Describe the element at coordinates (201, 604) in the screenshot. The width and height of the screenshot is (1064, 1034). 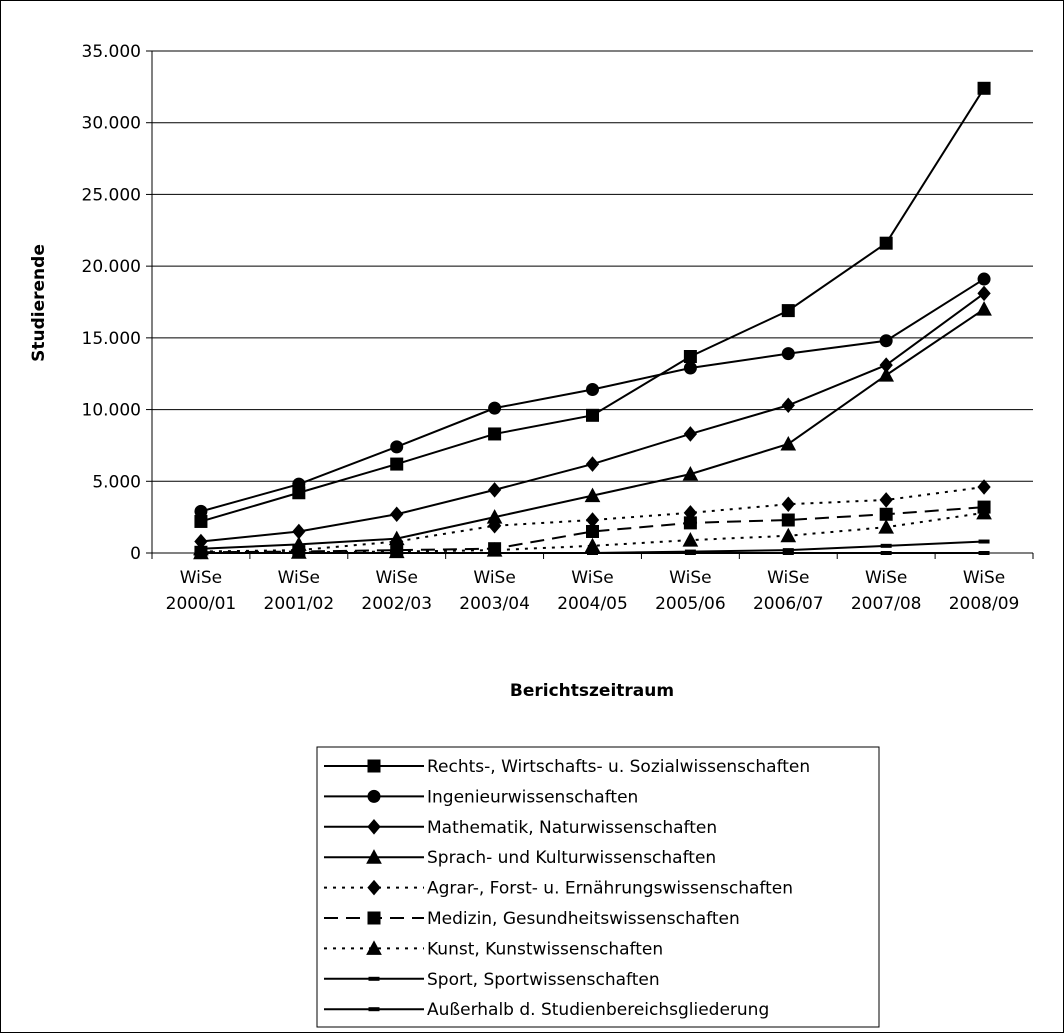
I see `x-tick-label-0-1: 2000/01` at that location.